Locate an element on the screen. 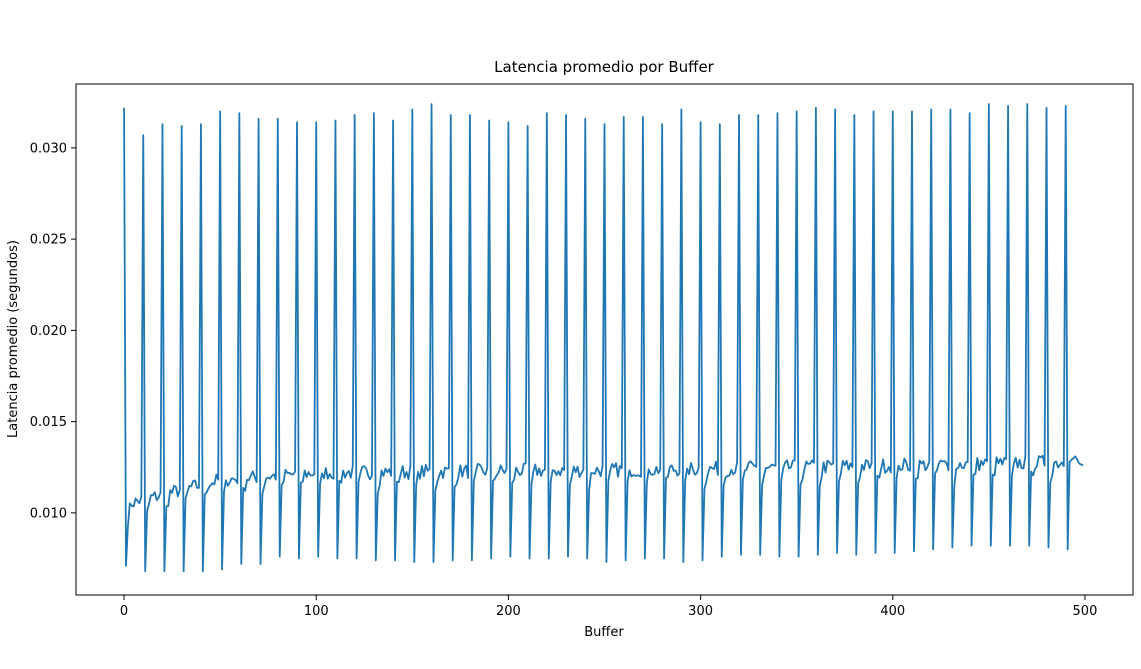 This screenshot has height=669, width=1141. chart-title: Latencia promedio por Buffer is located at coordinates (604, 67).